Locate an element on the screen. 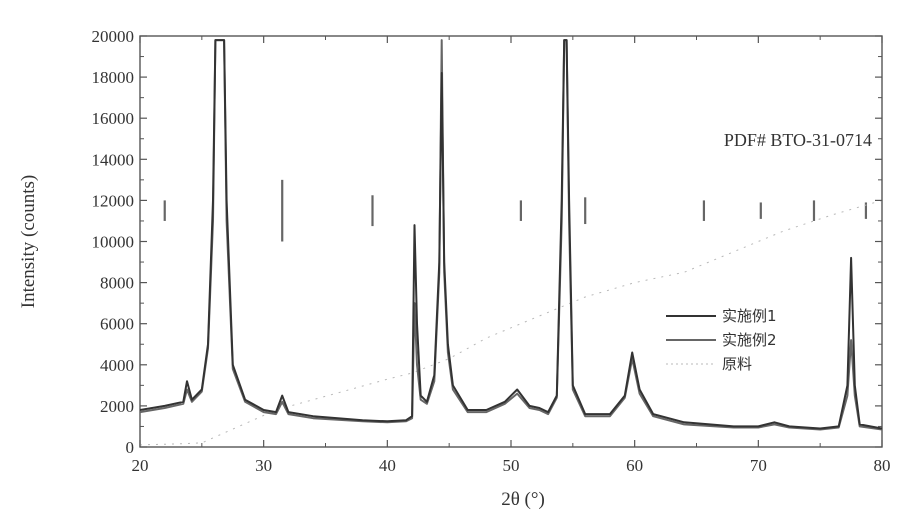 This screenshot has width=909, height=529. y-tick-label: 8000 is located at coordinates (117, 283).